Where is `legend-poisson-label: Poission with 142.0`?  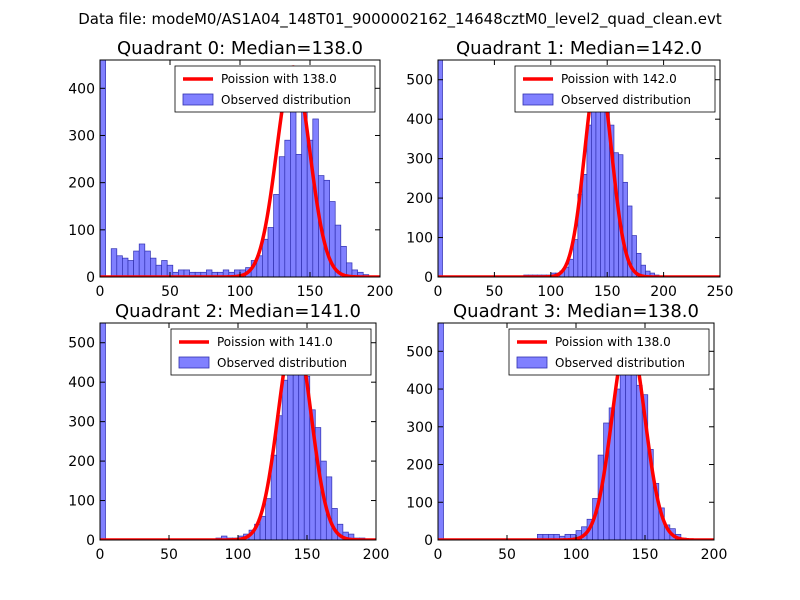 legend-poisson-label: Poission with 142.0 is located at coordinates (619, 79).